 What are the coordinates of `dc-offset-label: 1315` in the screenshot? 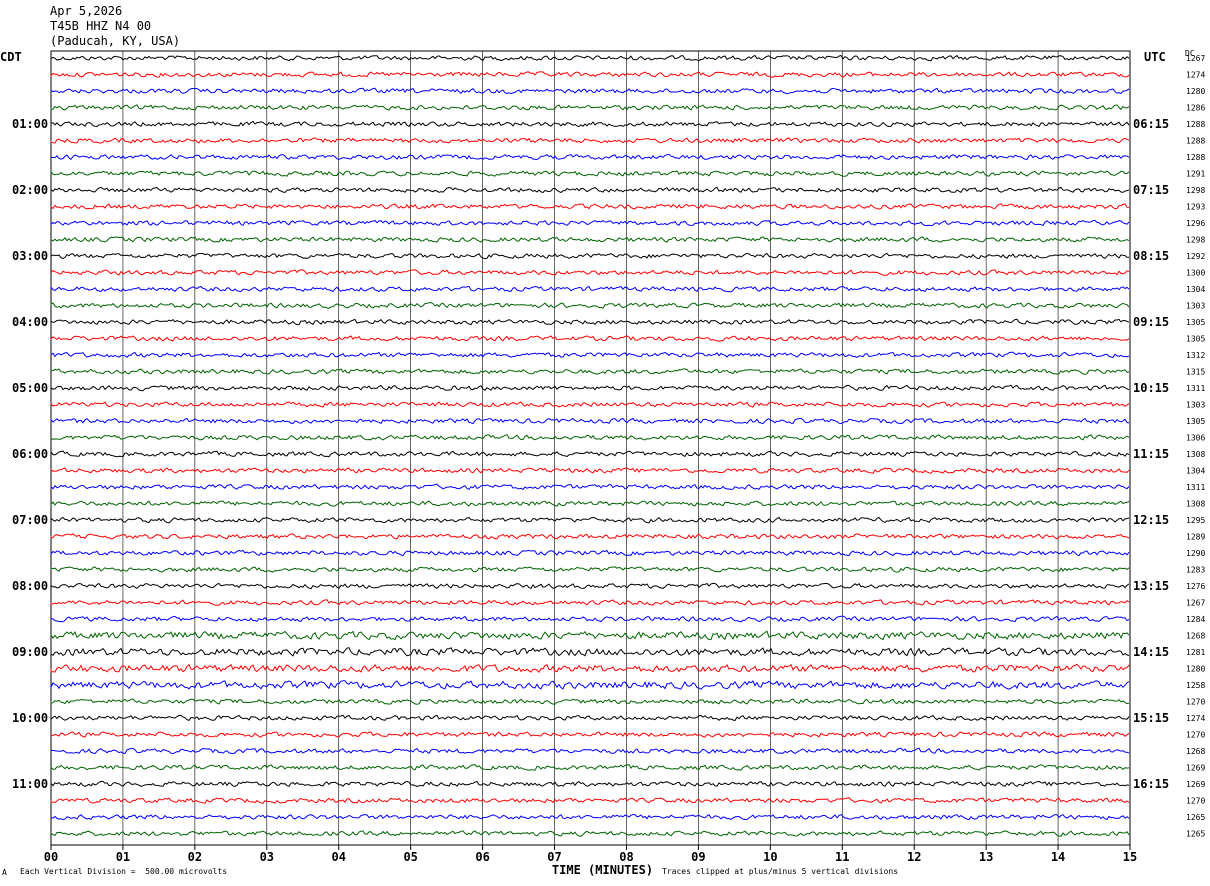 It's located at (1195, 372).